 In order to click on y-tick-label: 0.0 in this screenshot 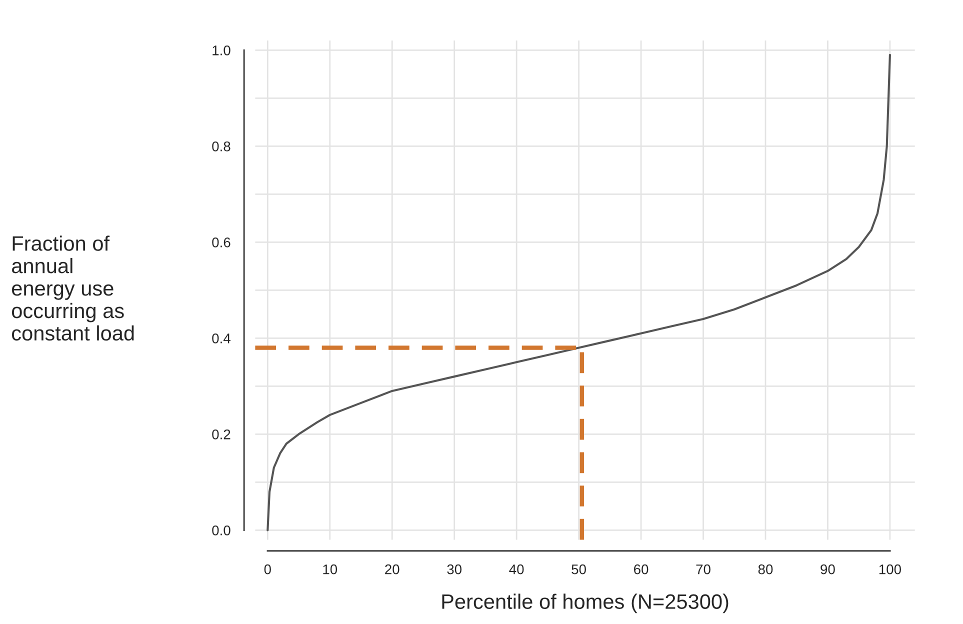, I will do `click(221, 530)`.